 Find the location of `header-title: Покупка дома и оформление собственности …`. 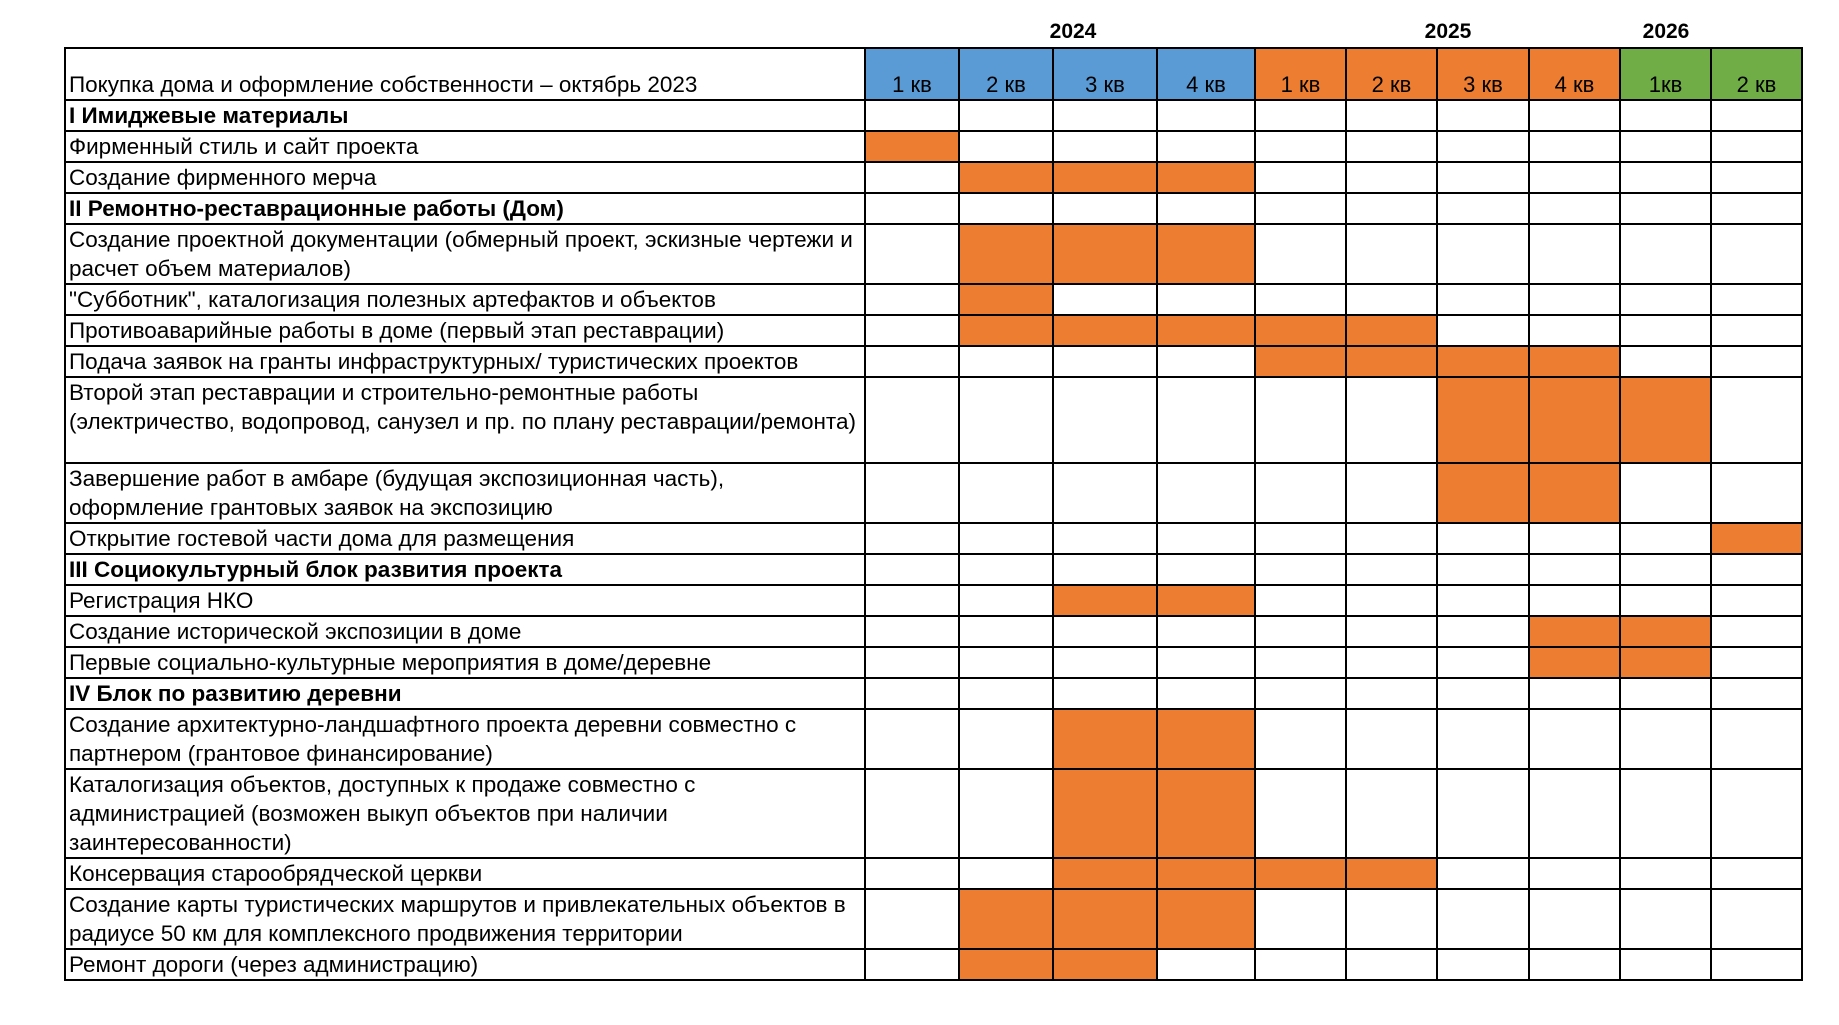

header-title: Покупка дома и оформление собственности … is located at coordinates (465, 74).